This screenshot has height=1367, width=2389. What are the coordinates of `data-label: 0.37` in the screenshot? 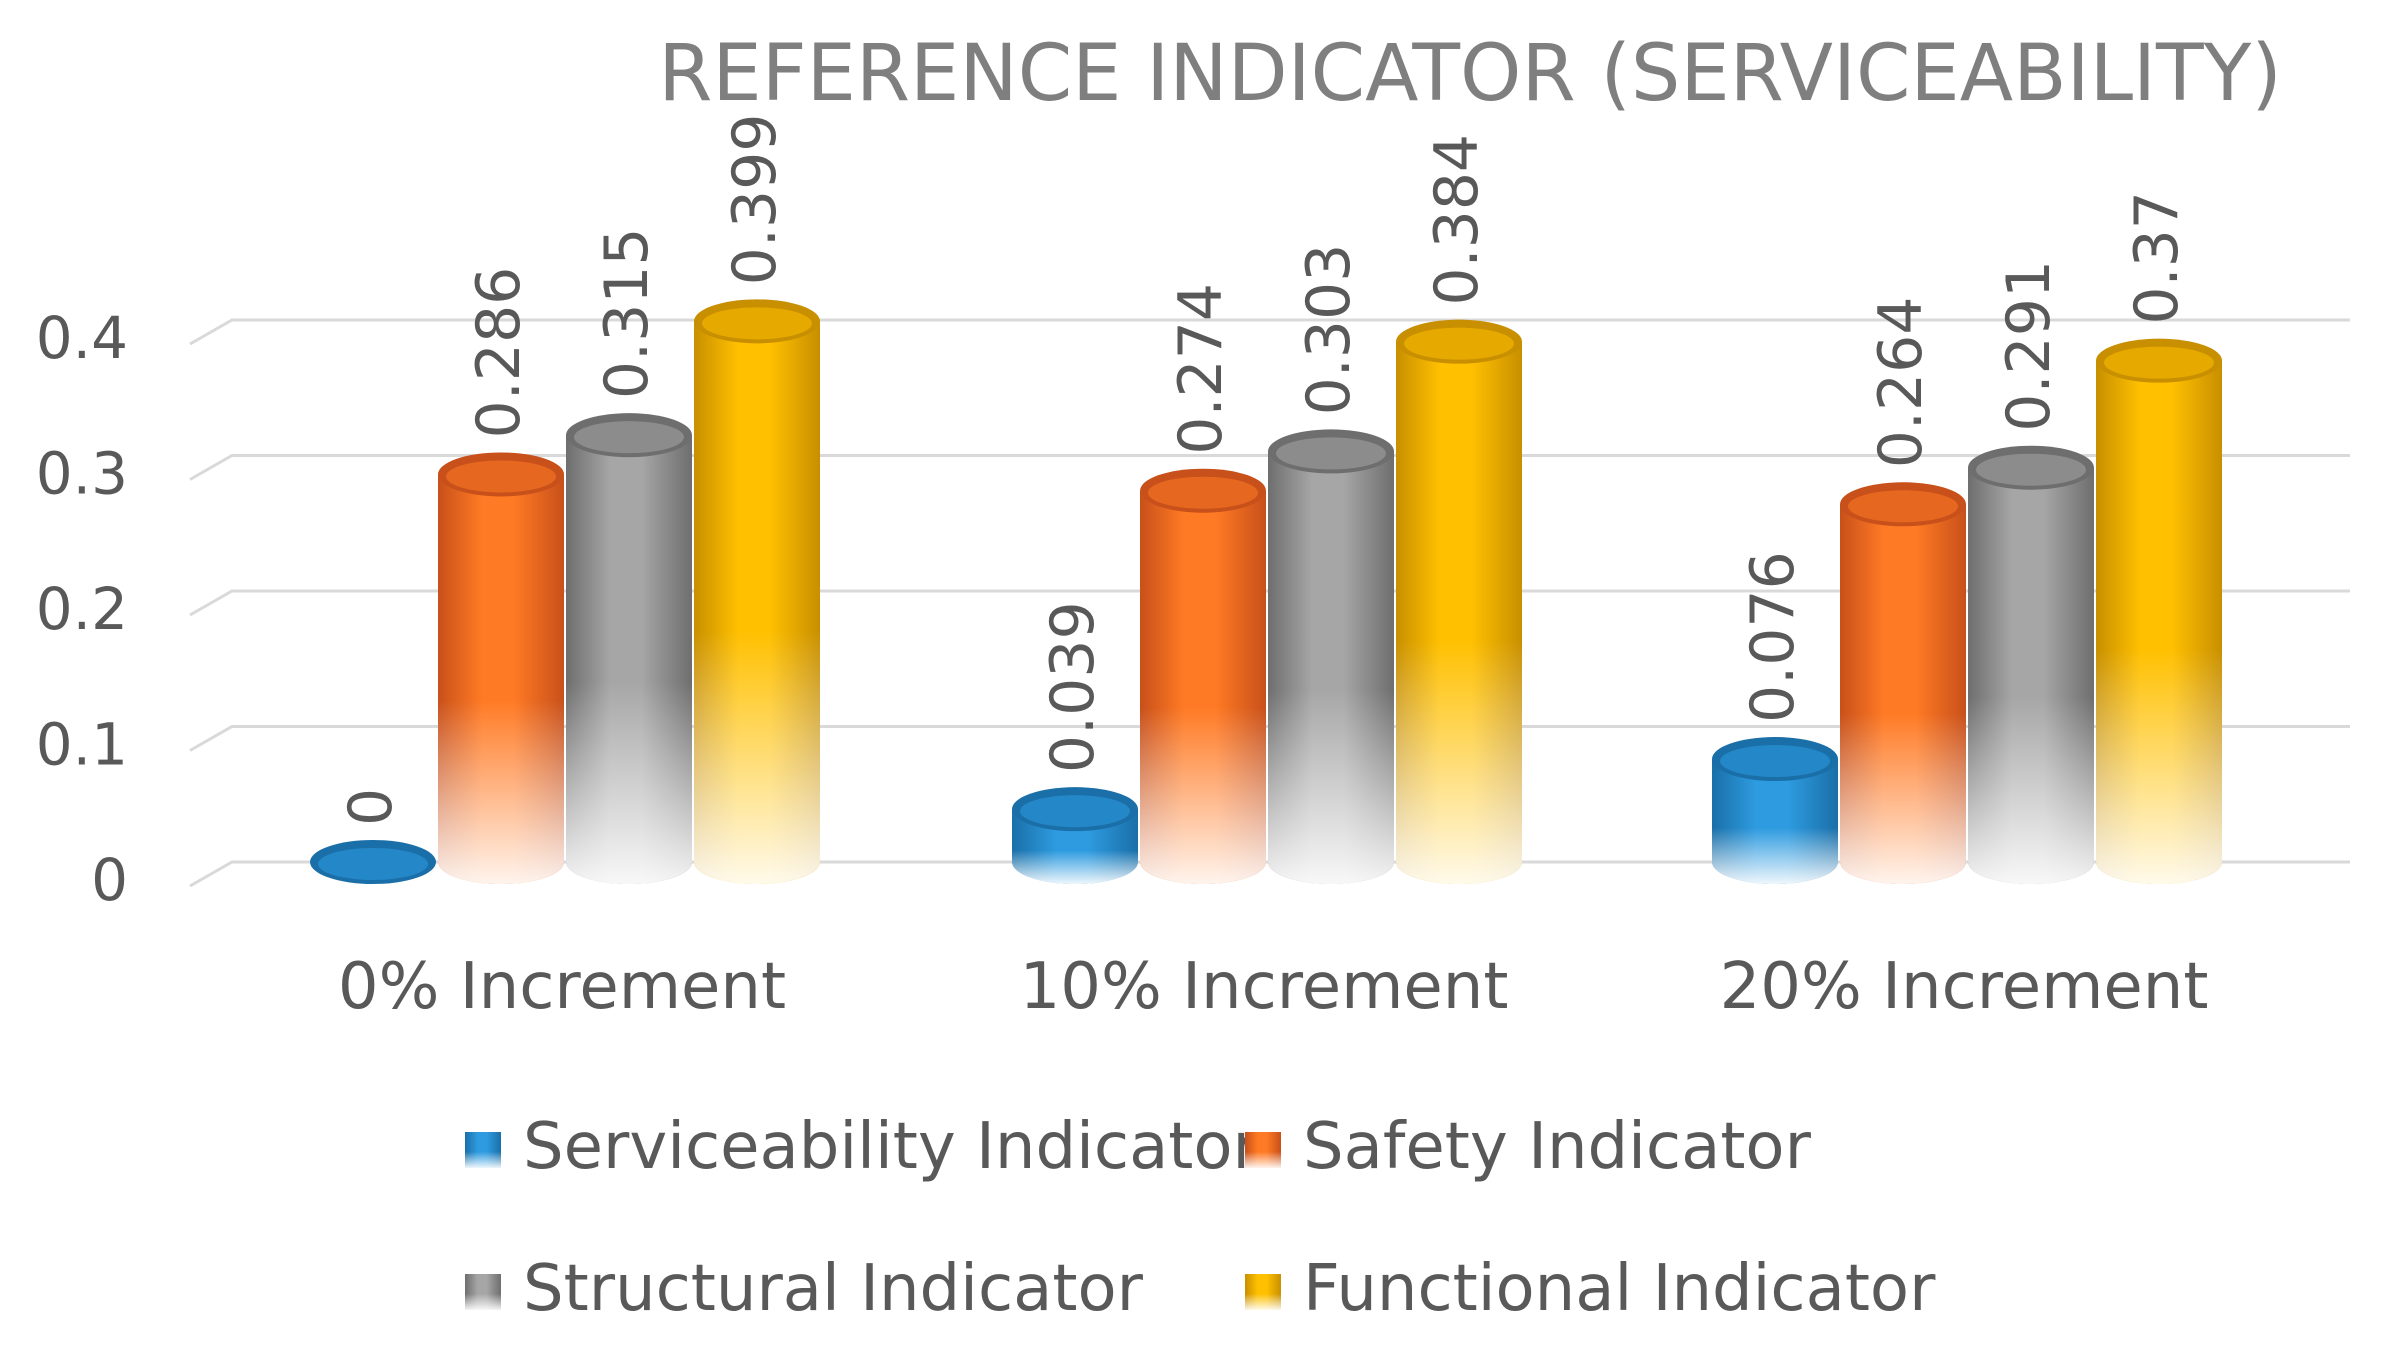 It's located at (2157, 258).